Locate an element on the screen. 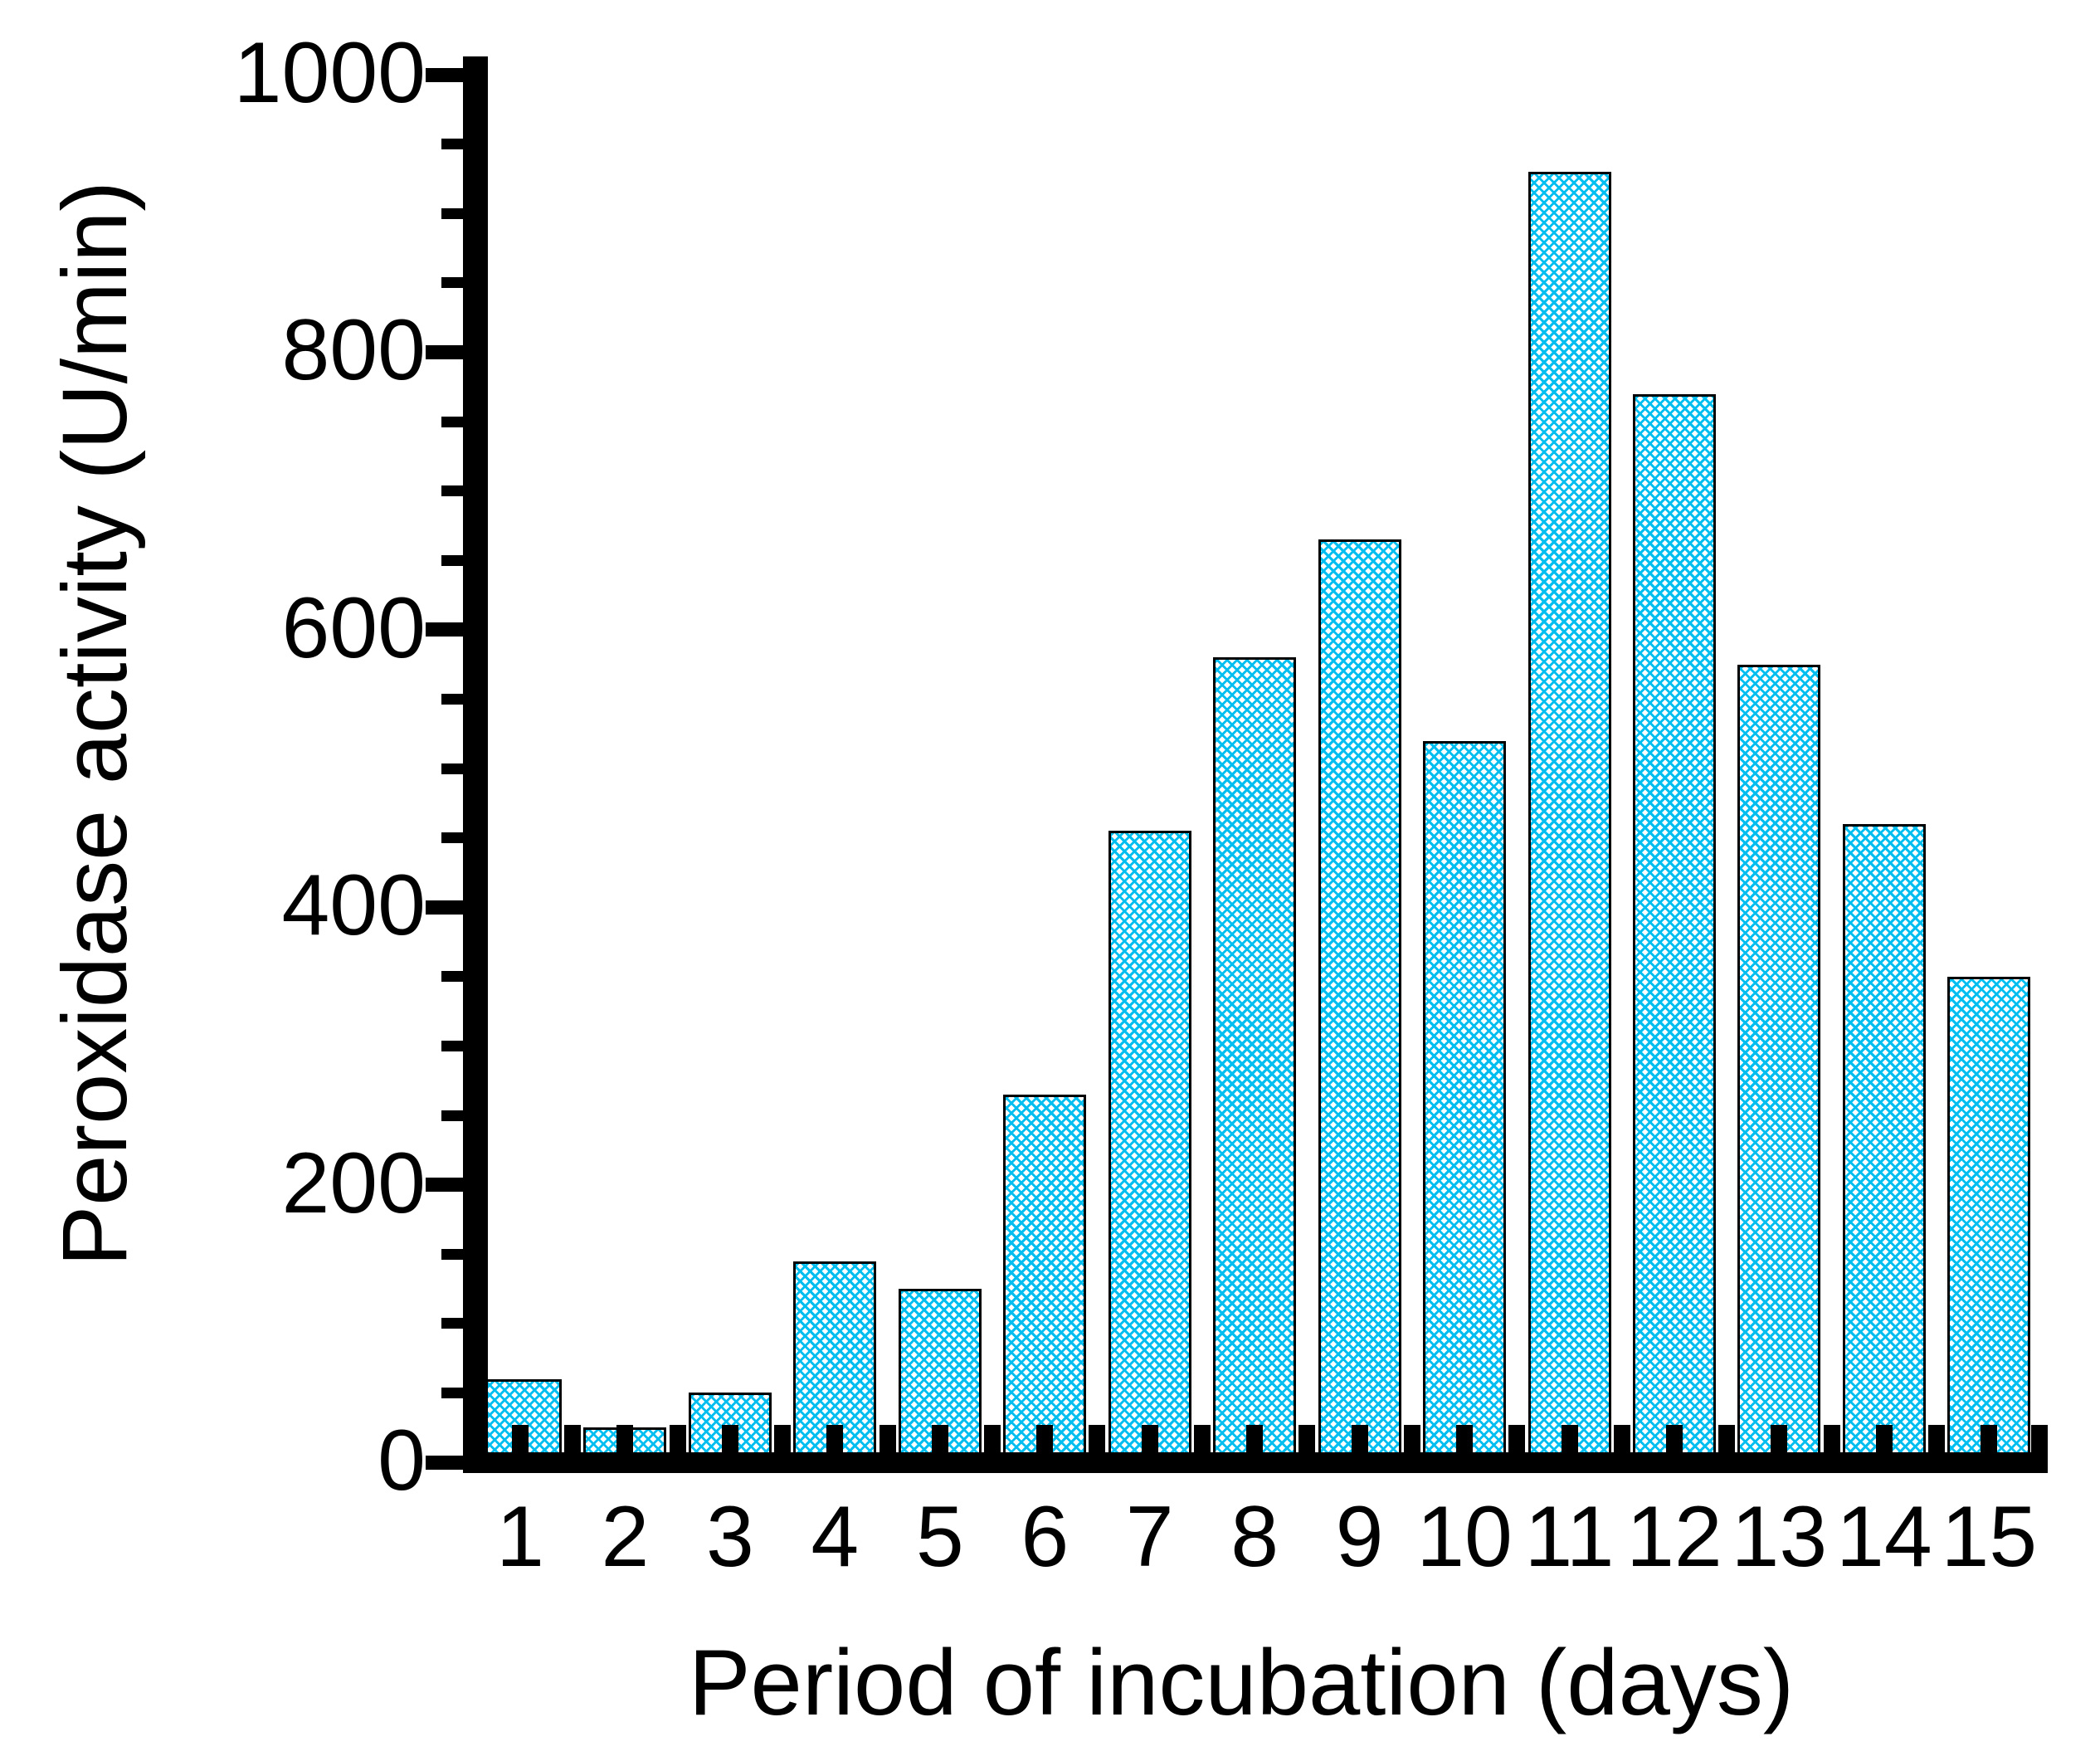 The image size is (2100, 1761). y-tick-label: 0 is located at coordinates (402, 1460).